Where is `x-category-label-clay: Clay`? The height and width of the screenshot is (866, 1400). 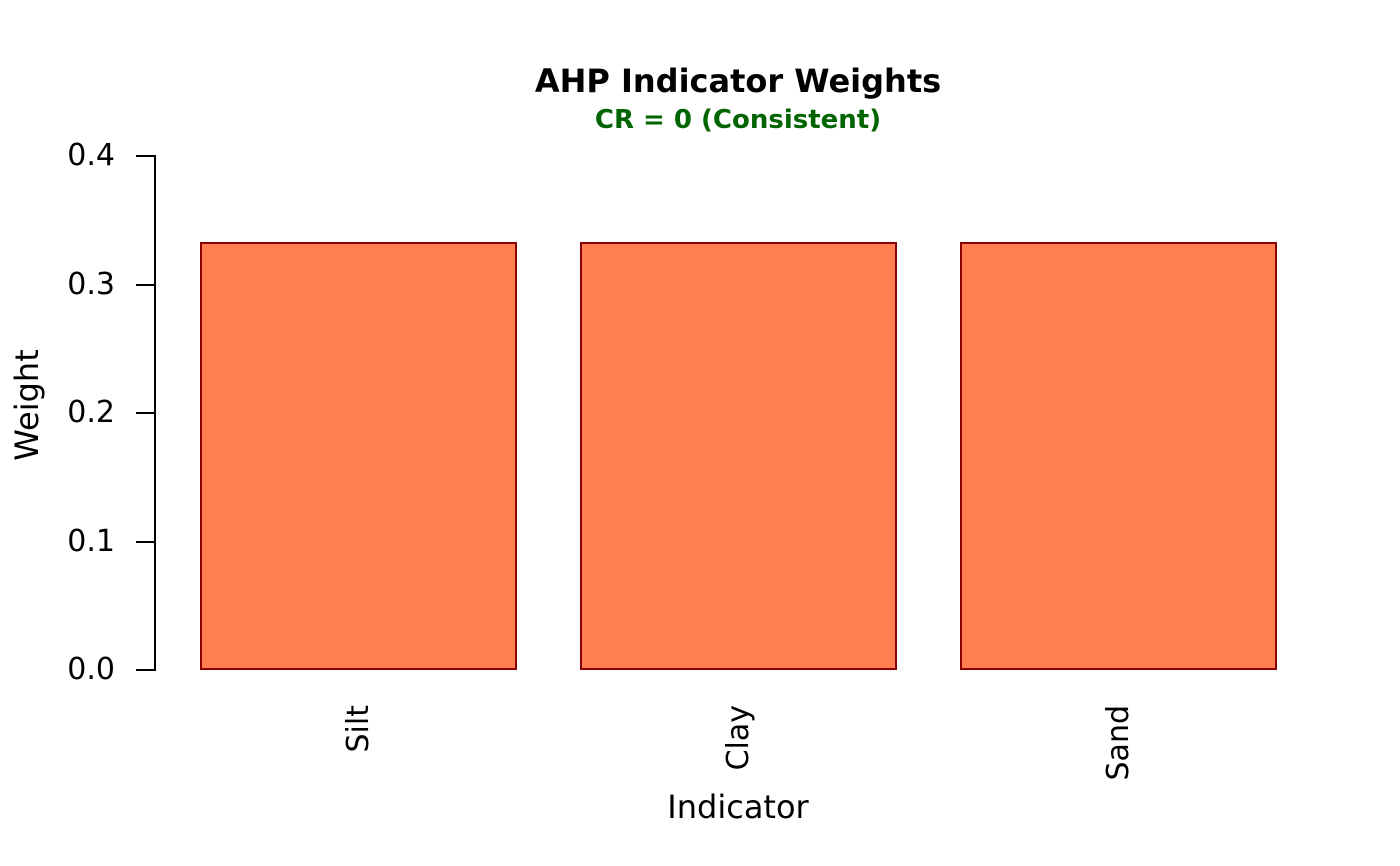
x-category-label-clay: Clay is located at coordinates (738, 738).